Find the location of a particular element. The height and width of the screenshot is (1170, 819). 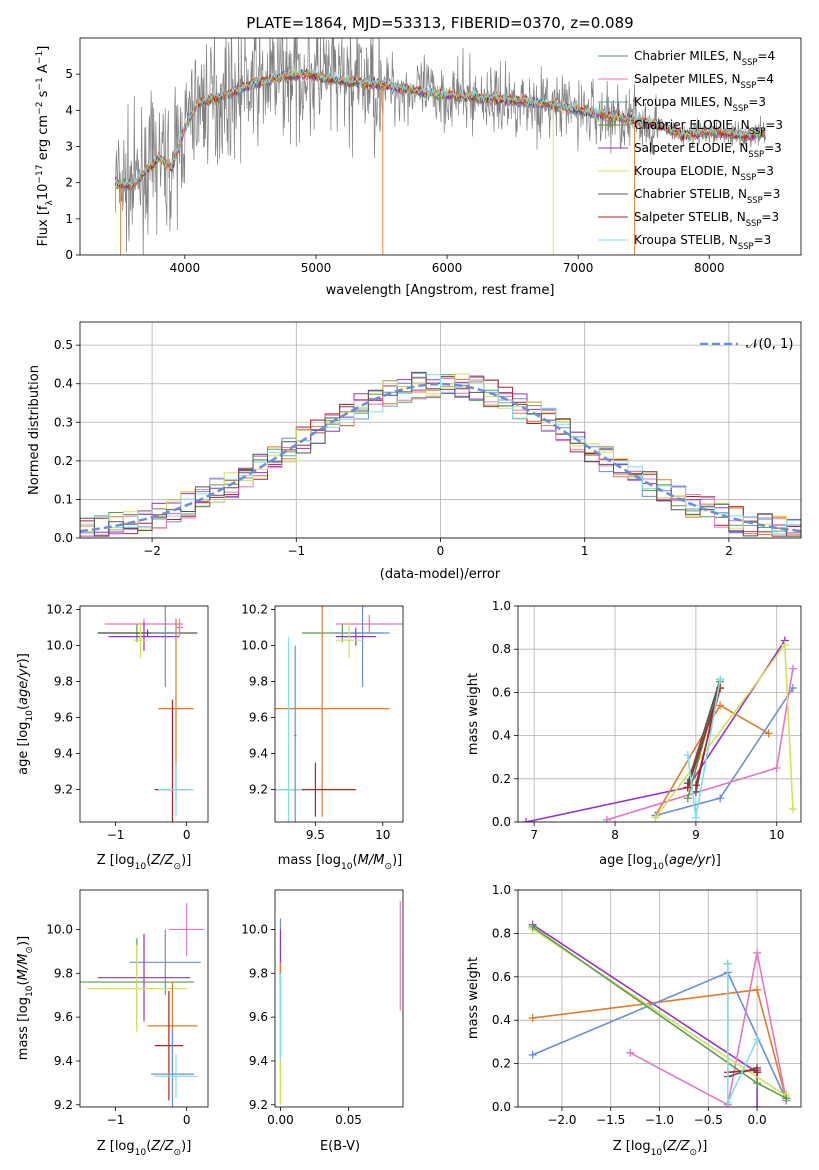

axes-frame-weight_vs_age is located at coordinates (659, 714).